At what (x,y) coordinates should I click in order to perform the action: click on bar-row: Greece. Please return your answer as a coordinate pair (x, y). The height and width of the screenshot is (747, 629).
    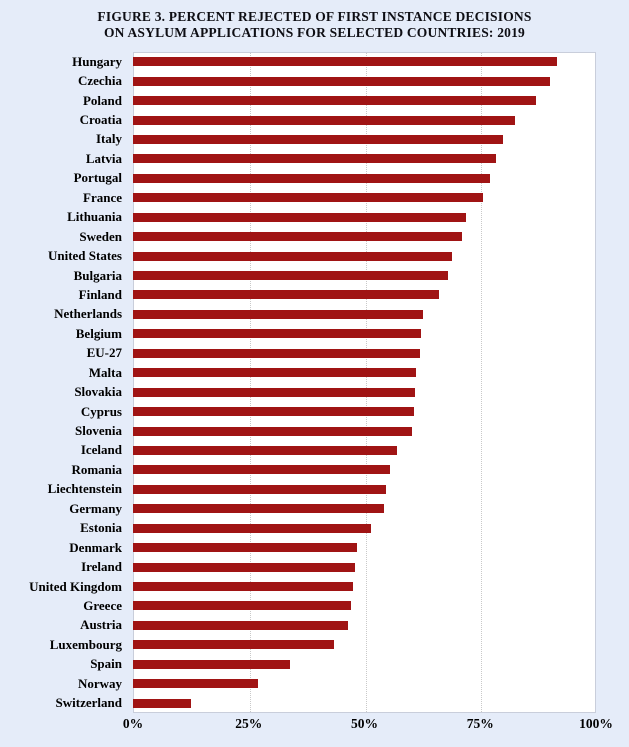
    Looking at the image, I should click on (298, 605).